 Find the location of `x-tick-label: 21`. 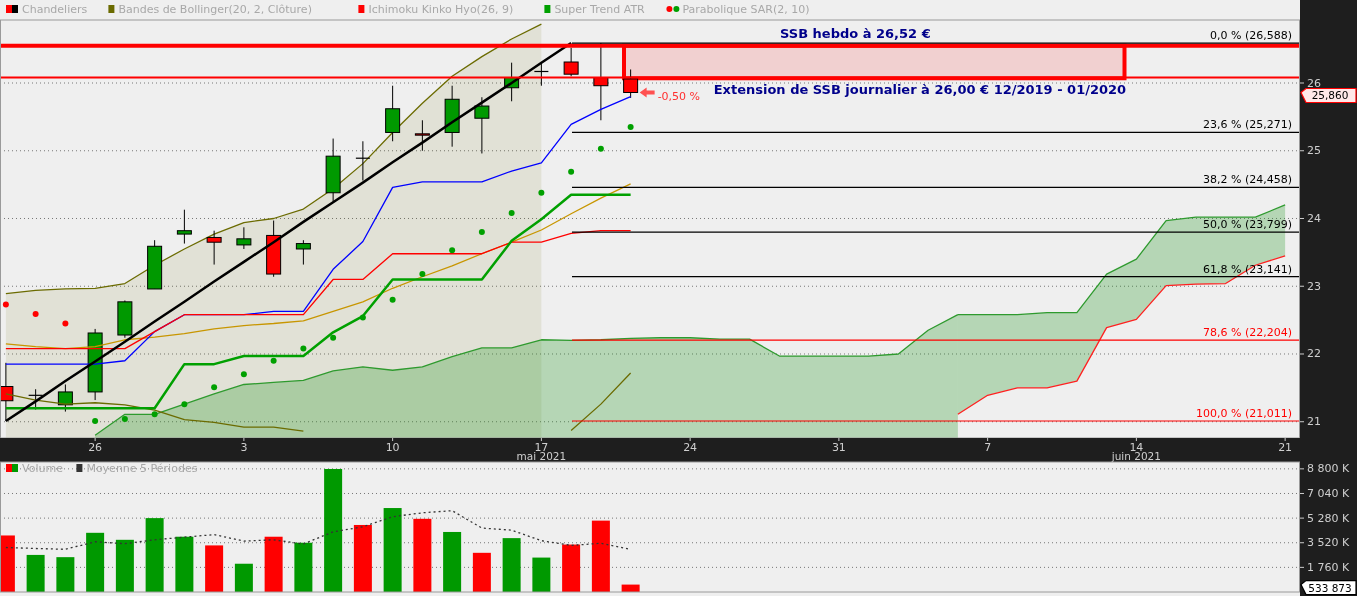

x-tick-label: 21 is located at coordinates (1285, 447).